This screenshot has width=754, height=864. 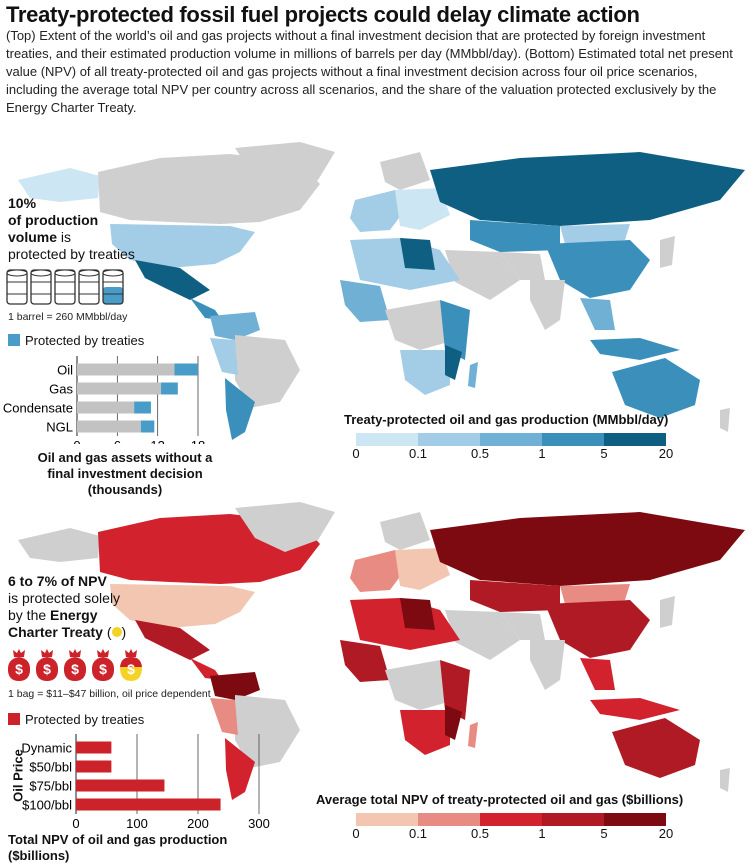 I want to click on production-scale-tick-4: 5, so click(x=604, y=453).